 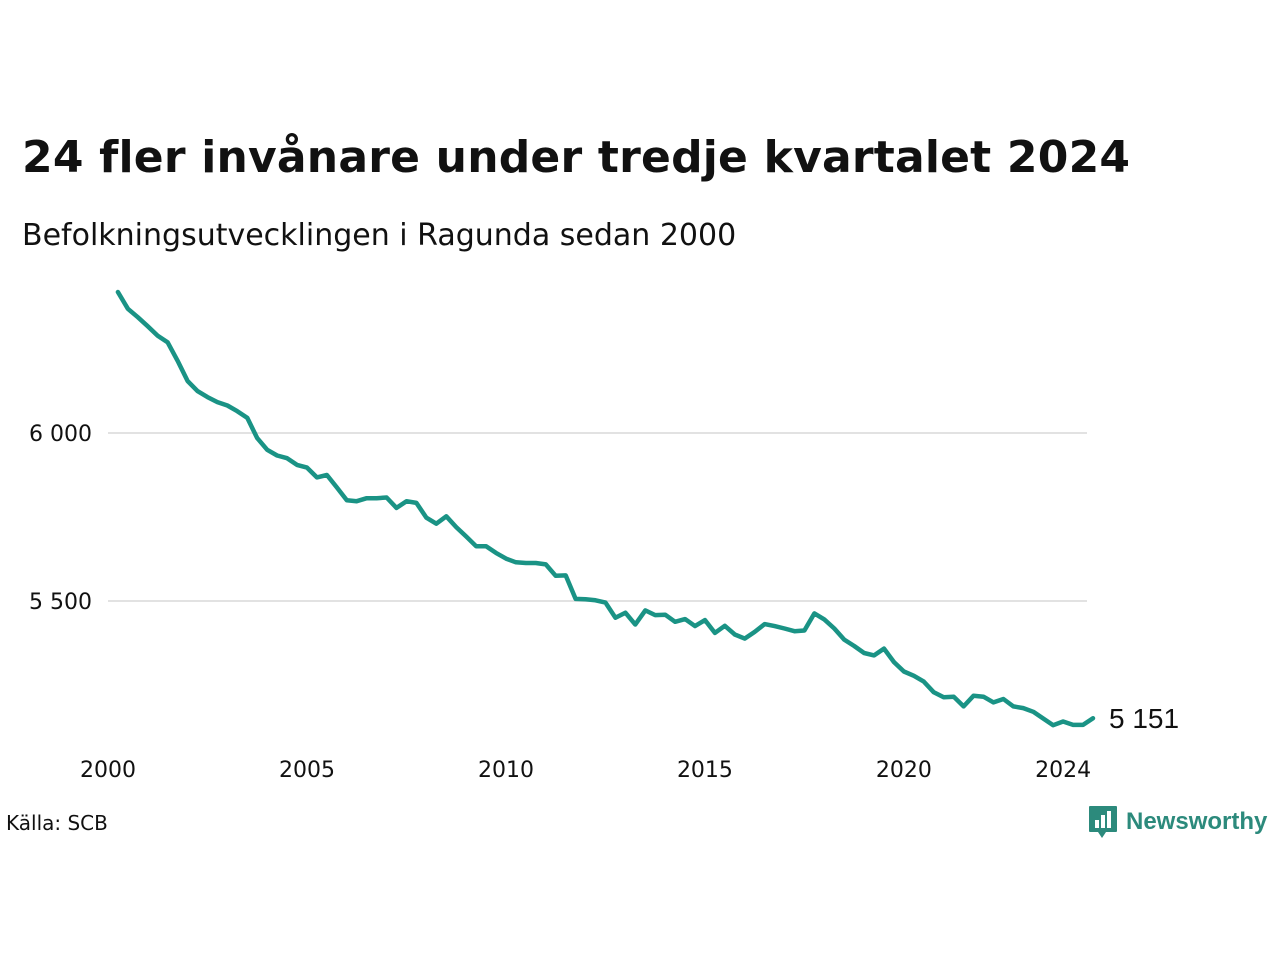 I want to click on brand-name: Newsworthy, so click(x=1197, y=821).